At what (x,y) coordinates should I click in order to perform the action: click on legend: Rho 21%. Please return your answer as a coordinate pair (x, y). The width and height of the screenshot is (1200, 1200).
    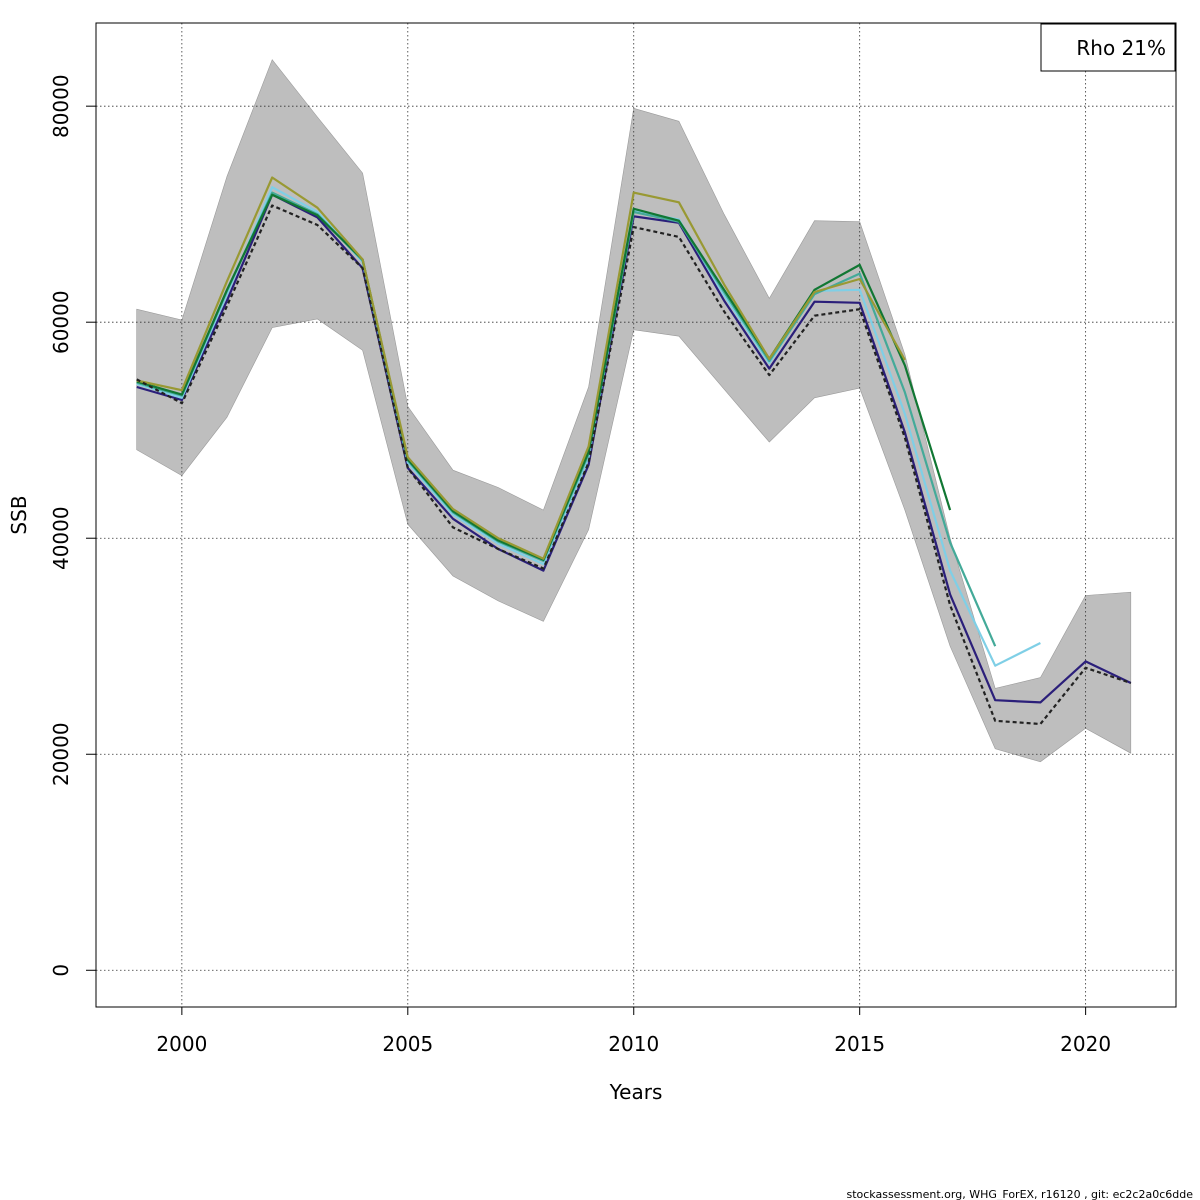
    Looking at the image, I should click on (1108, 47).